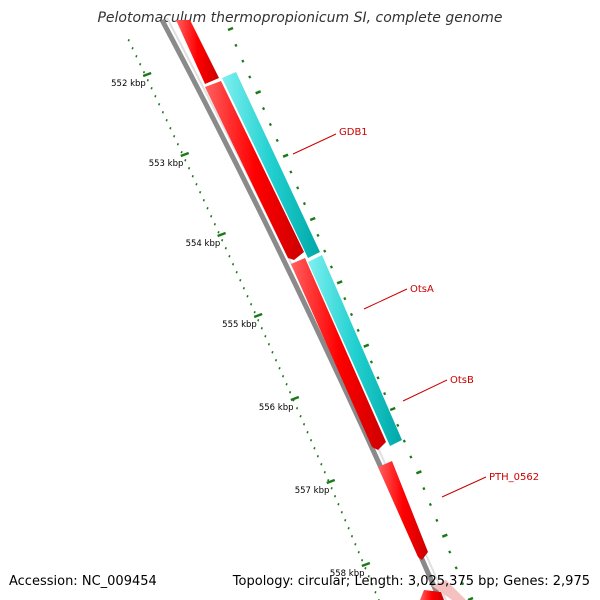 This screenshot has width=600, height=600. Describe the element at coordinates (526, 581) in the screenshot. I see `genes-label: Genes:` at that location.